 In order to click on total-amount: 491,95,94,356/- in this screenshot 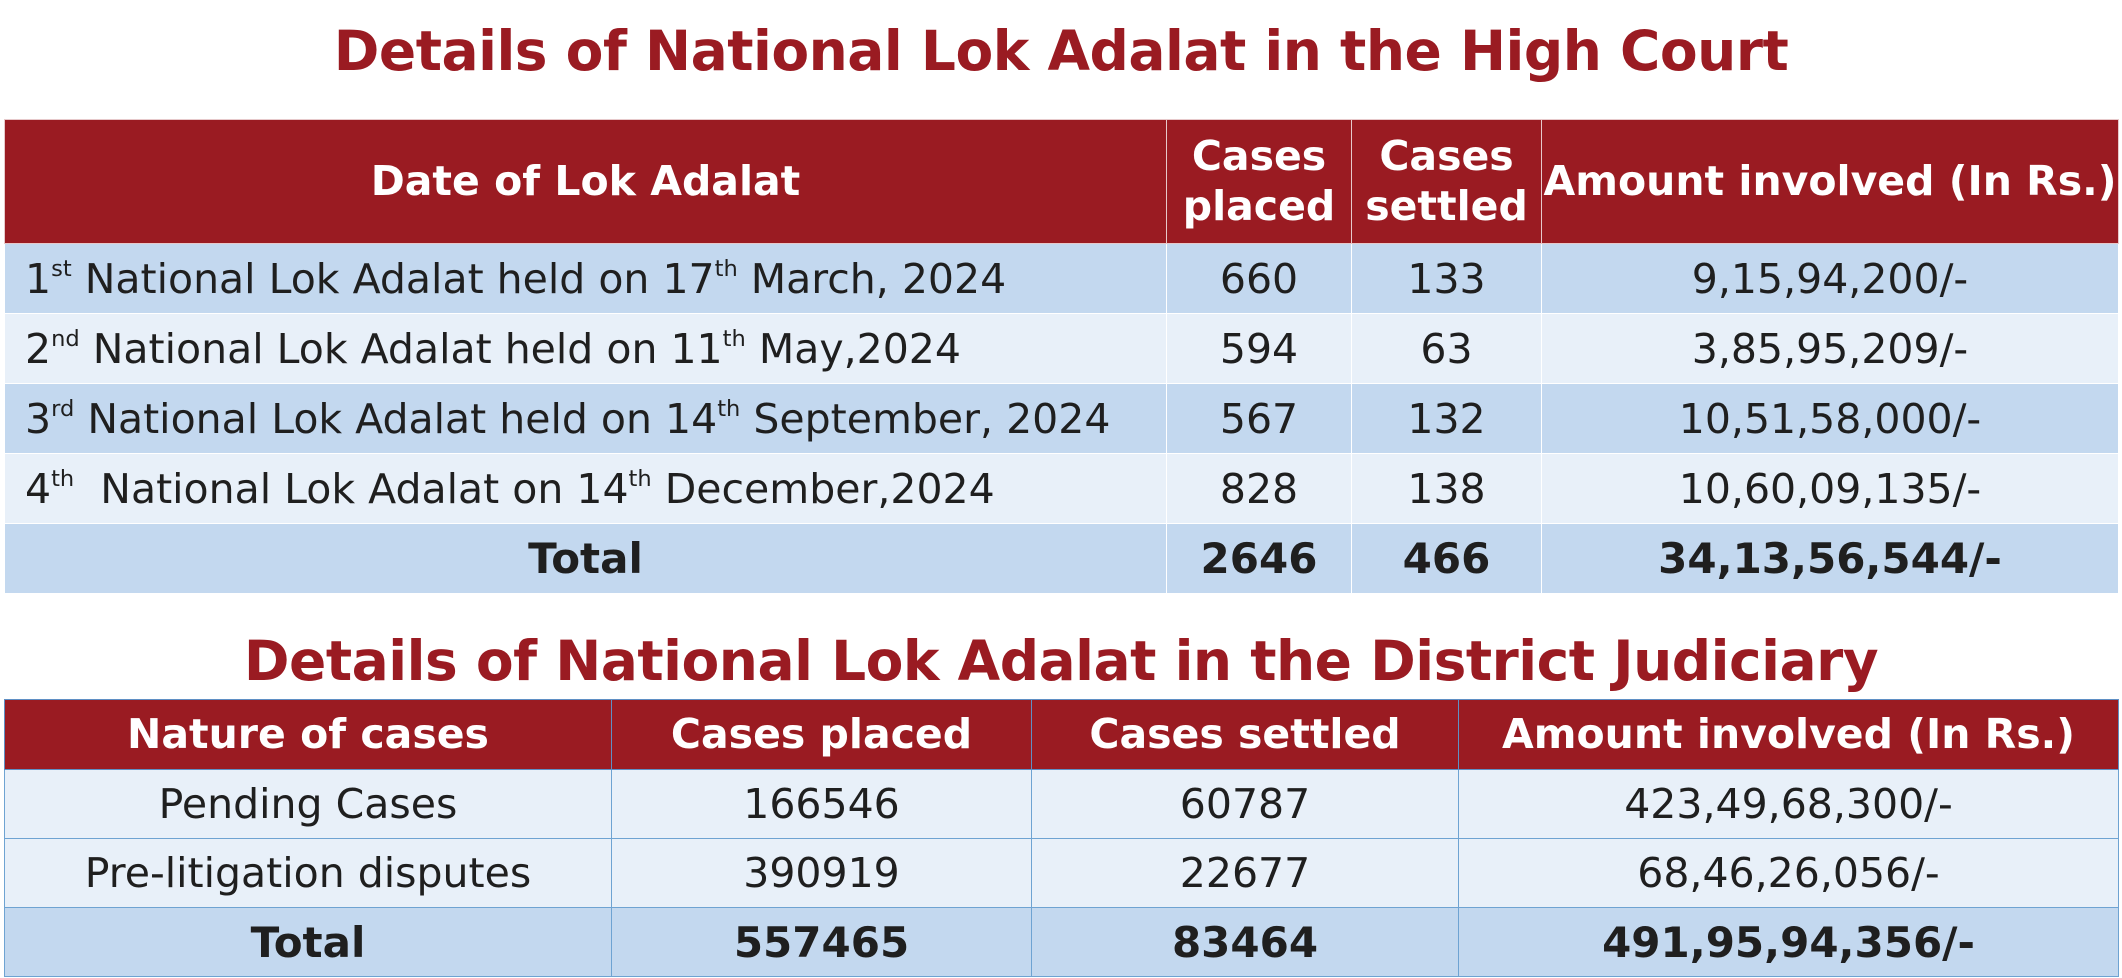, I will do `click(1788, 942)`.